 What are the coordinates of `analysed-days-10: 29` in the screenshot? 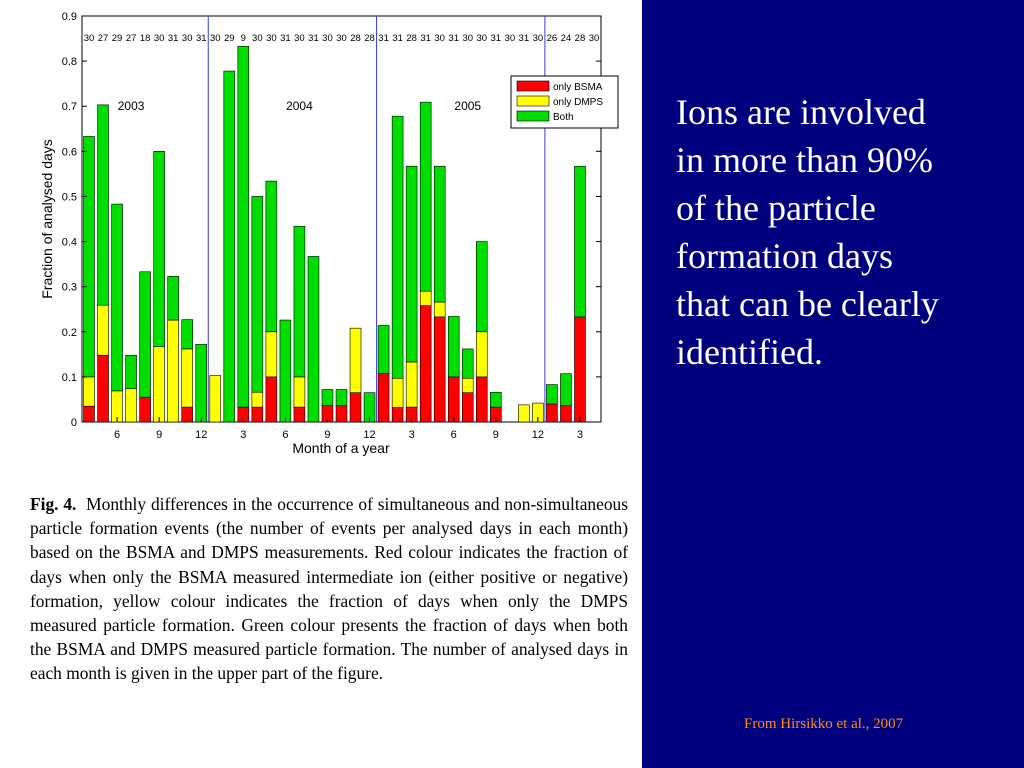 It's located at (229, 38).